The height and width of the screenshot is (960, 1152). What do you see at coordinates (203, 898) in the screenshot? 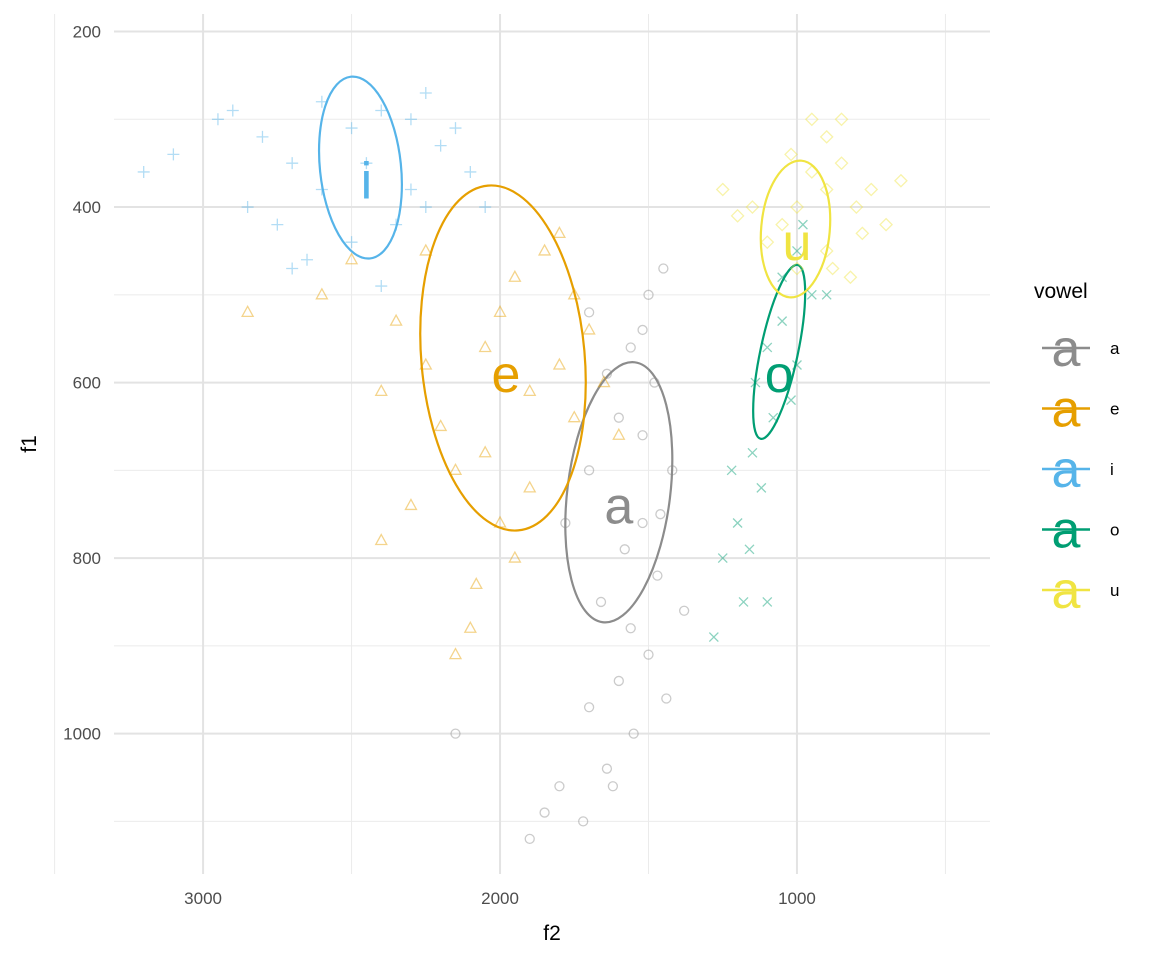
I see `x-tick-label: 3000` at bounding box center [203, 898].